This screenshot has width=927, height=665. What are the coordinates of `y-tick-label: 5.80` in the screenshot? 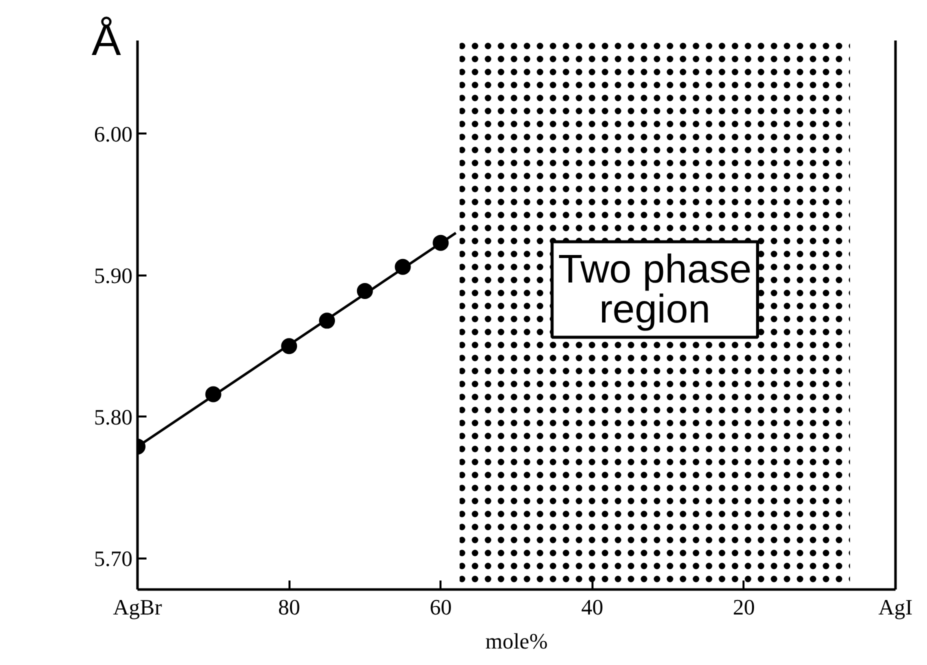 It's located at (113, 417).